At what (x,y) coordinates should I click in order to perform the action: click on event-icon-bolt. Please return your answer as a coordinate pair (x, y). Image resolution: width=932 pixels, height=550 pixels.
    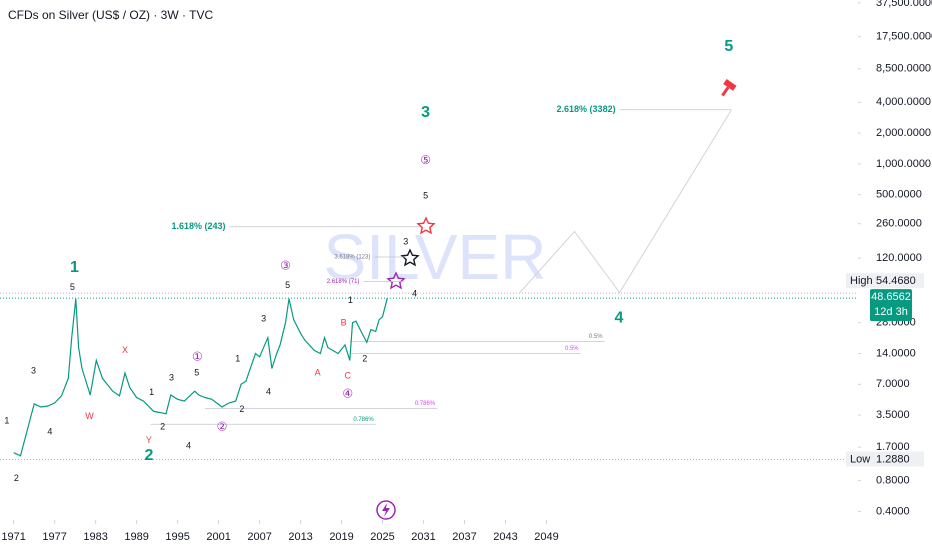
    Looking at the image, I should click on (386, 510).